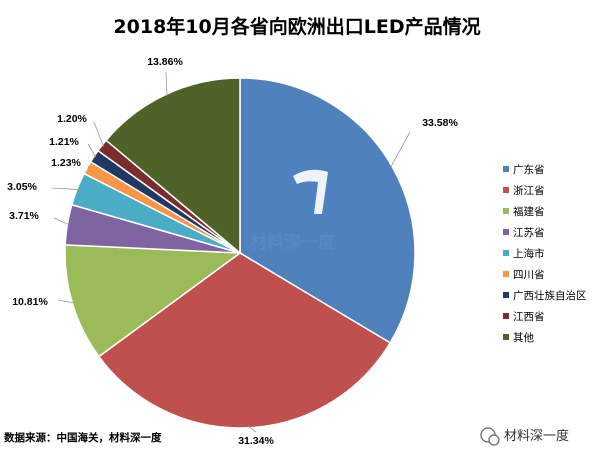 Image resolution: width=594 pixels, height=452 pixels. I want to click on percent-label: 1.23%, so click(66, 163).